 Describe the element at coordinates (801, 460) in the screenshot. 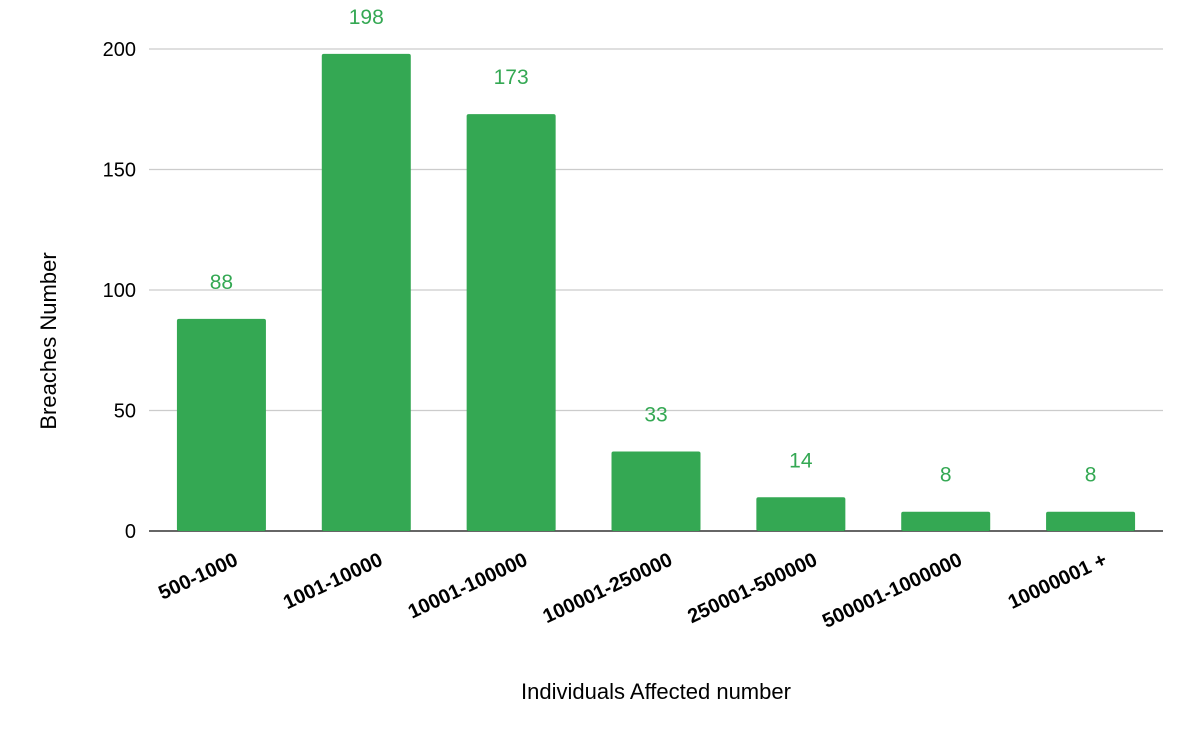

I see `data-label: 14` at that location.